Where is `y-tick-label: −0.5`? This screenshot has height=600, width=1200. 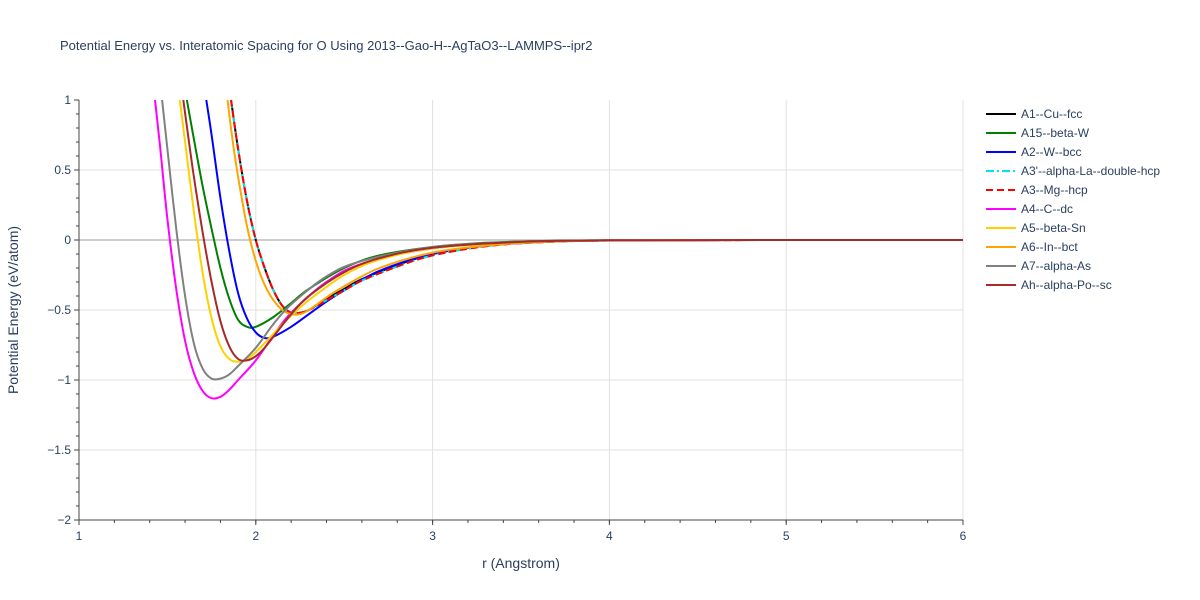
y-tick-label: −0.5 is located at coordinates (59, 310).